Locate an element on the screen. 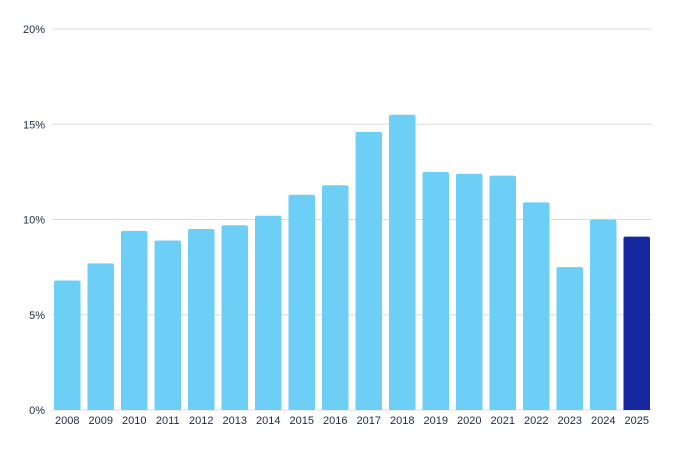  y-axis-ticks: 0% 5% 10% 15% 20% is located at coordinates (34, 220).